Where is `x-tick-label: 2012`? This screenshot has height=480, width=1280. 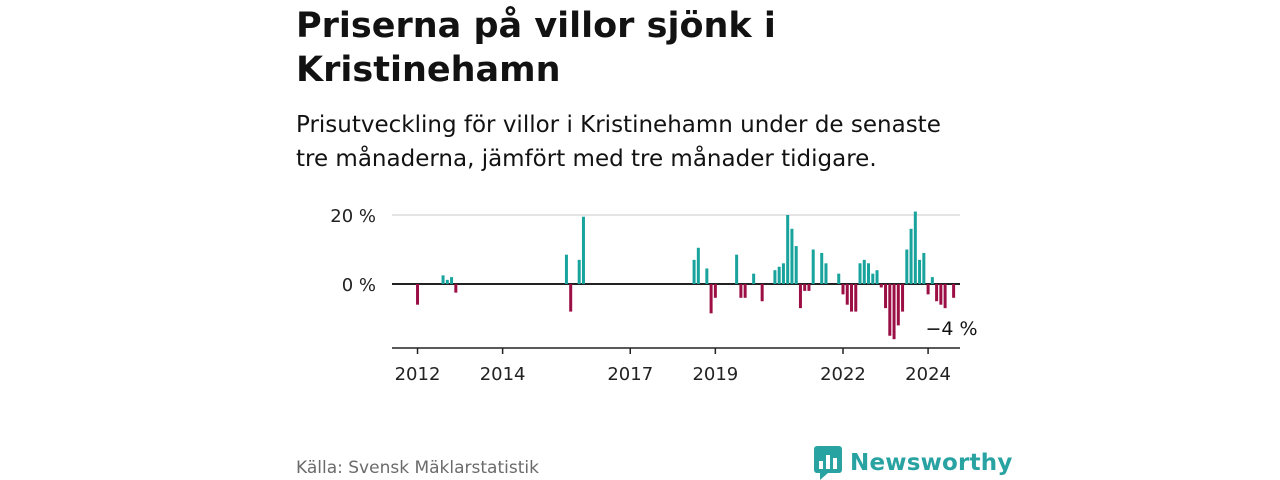
x-tick-label: 2012 is located at coordinates (418, 374).